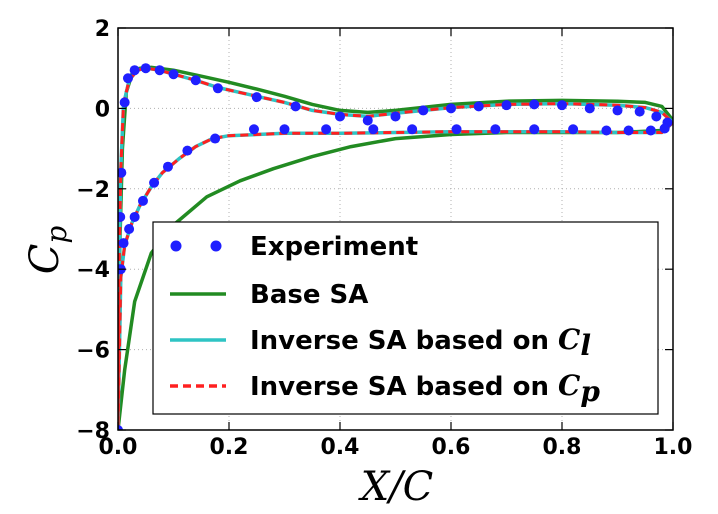  Describe the element at coordinates (102, 29) in the screenshot. I see `y-tick-label: 2` at that location.